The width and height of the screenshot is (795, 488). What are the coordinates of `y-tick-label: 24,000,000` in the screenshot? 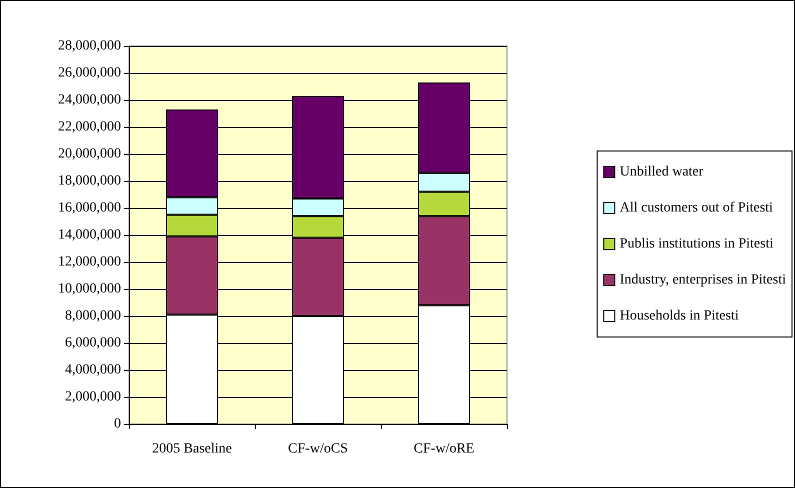 It's located at (89, 100).